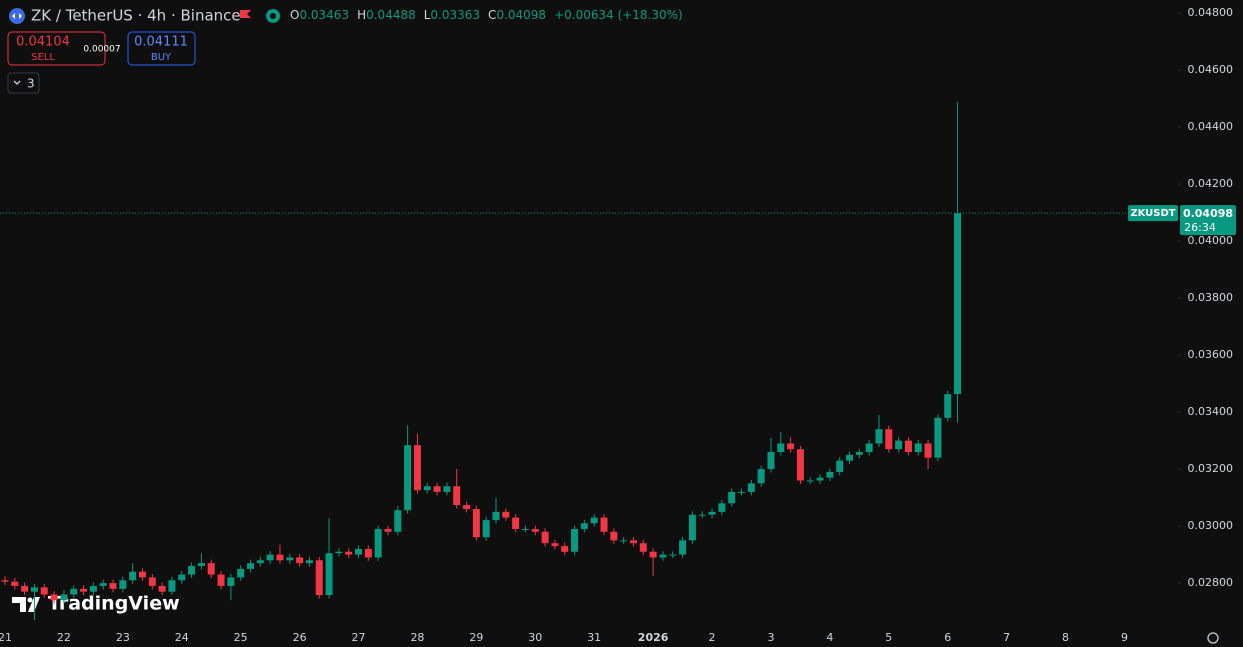 This screenshot has height=647, width=1243. I want to click on buy-button, so click(161, 48).